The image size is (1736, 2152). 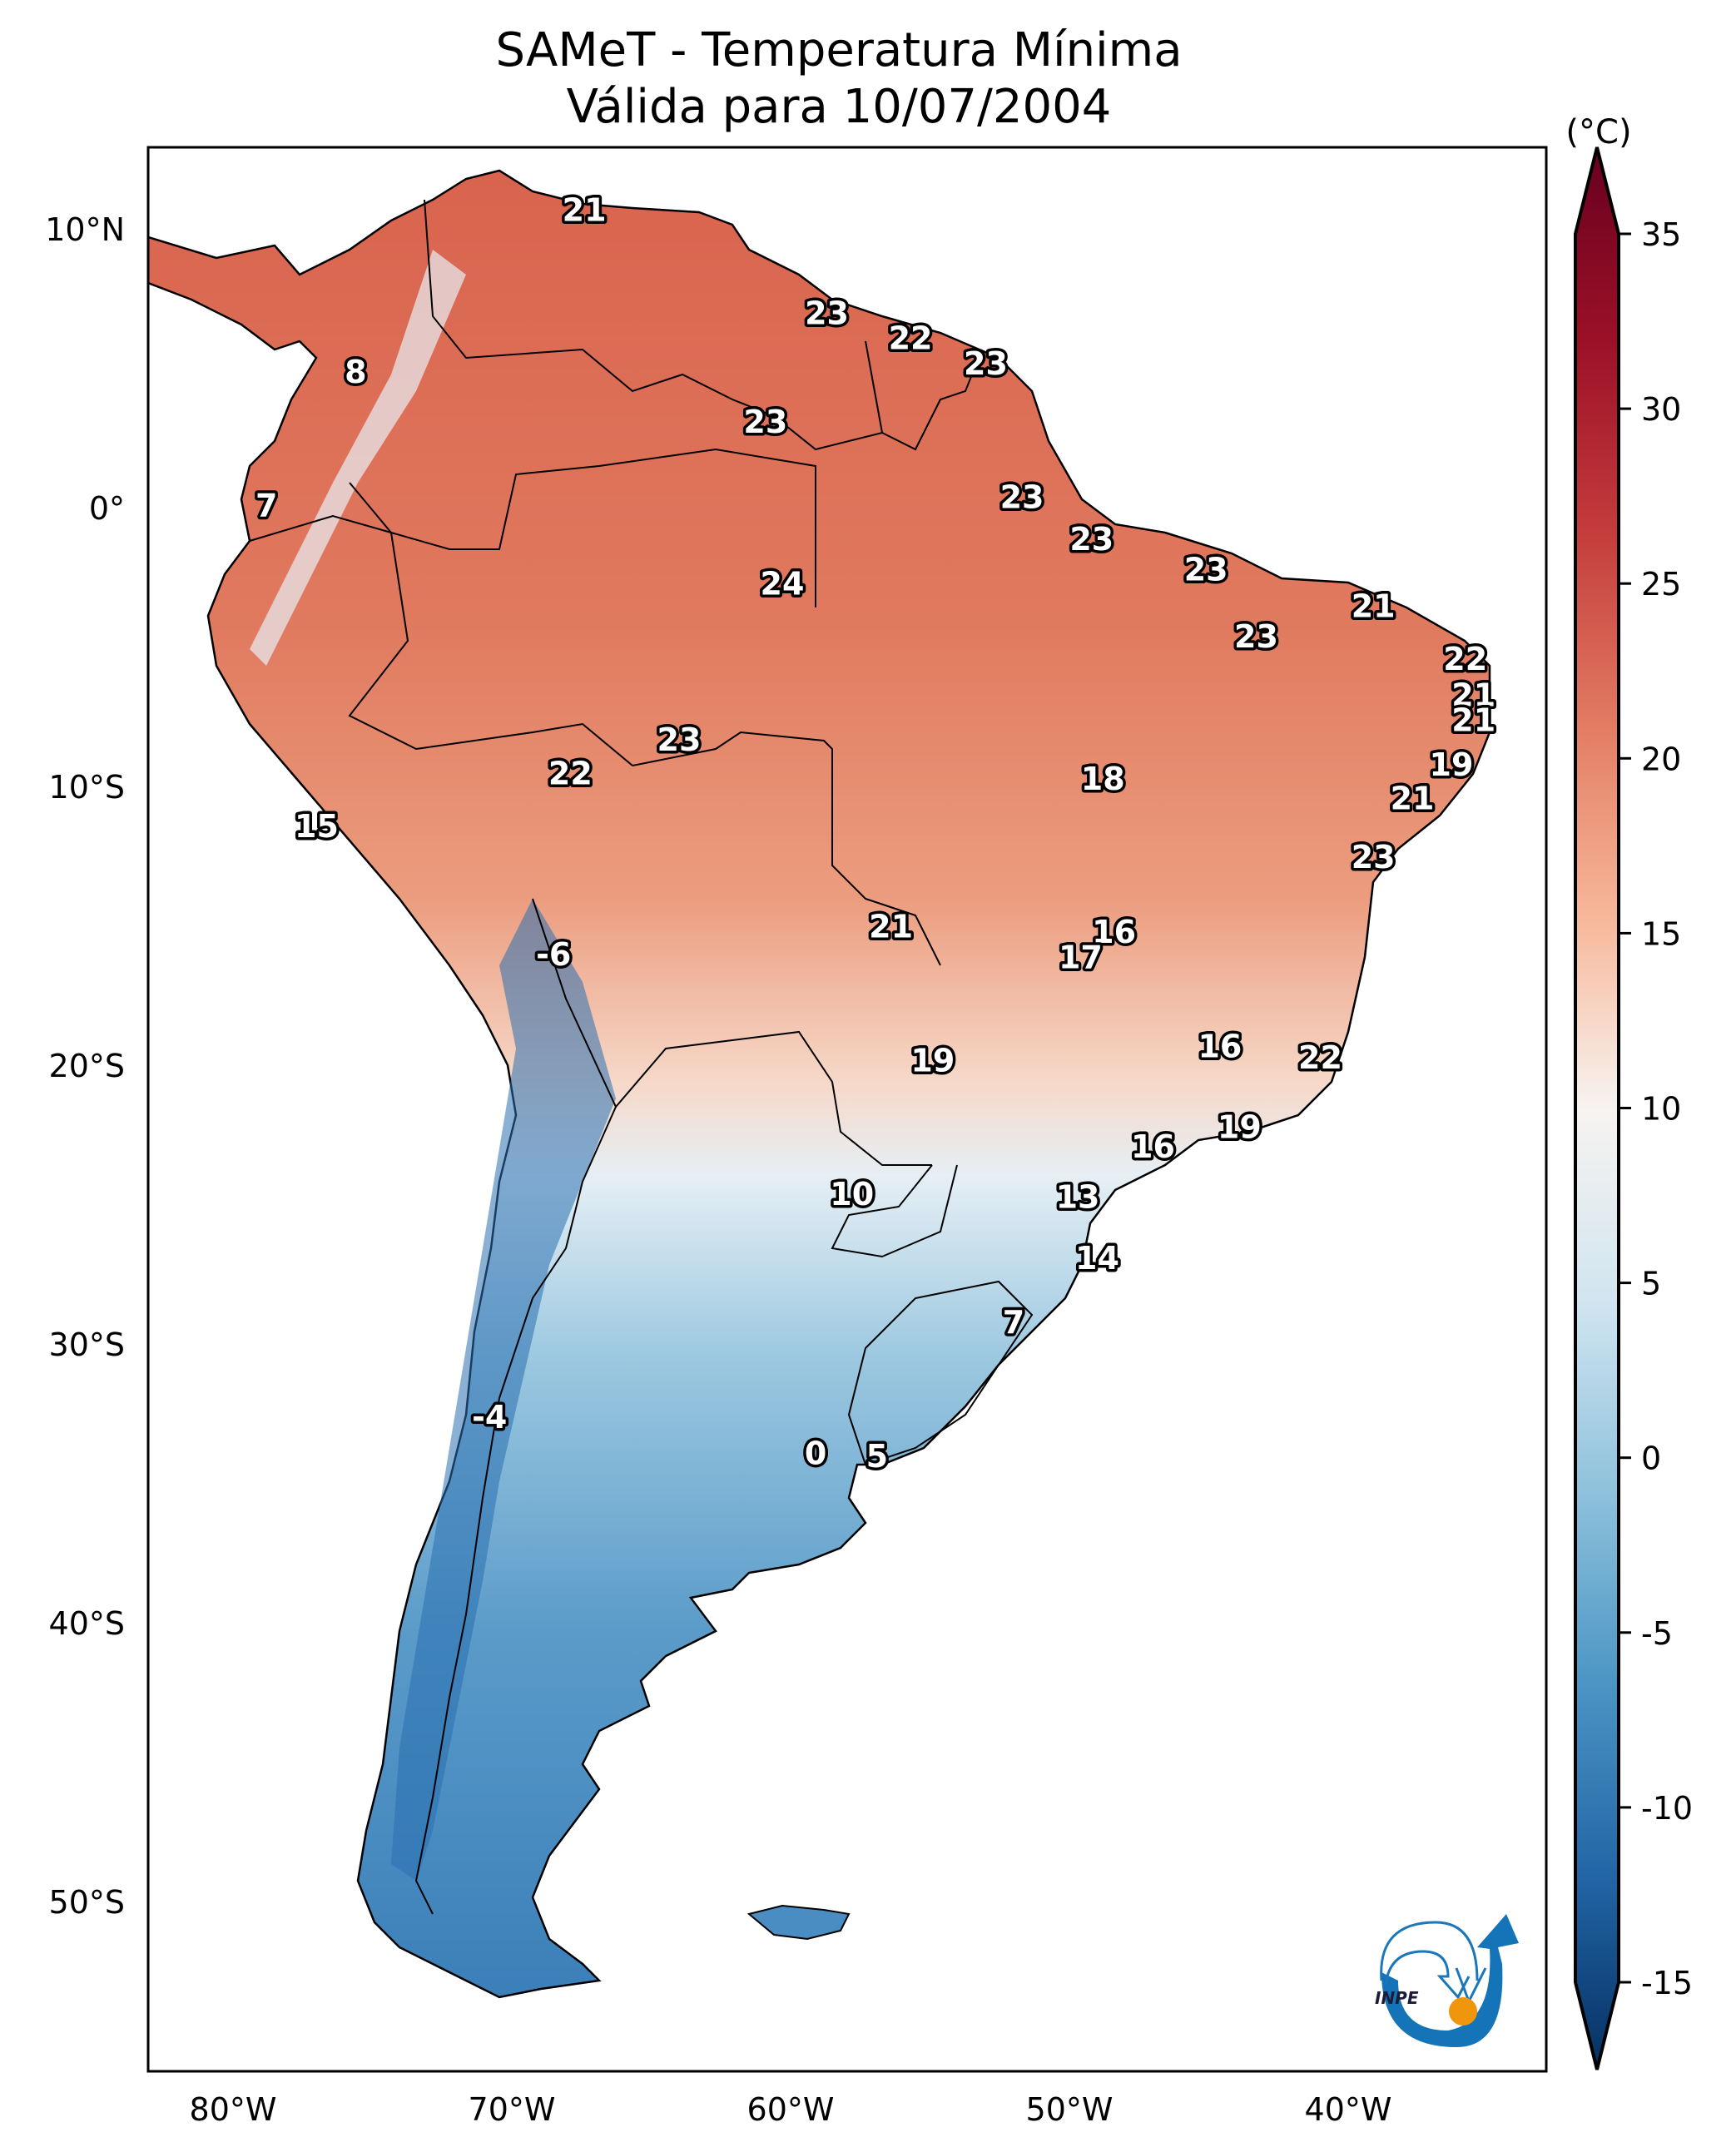 I want to click on temperature-label: 14, so click(x=1097, y=1258).